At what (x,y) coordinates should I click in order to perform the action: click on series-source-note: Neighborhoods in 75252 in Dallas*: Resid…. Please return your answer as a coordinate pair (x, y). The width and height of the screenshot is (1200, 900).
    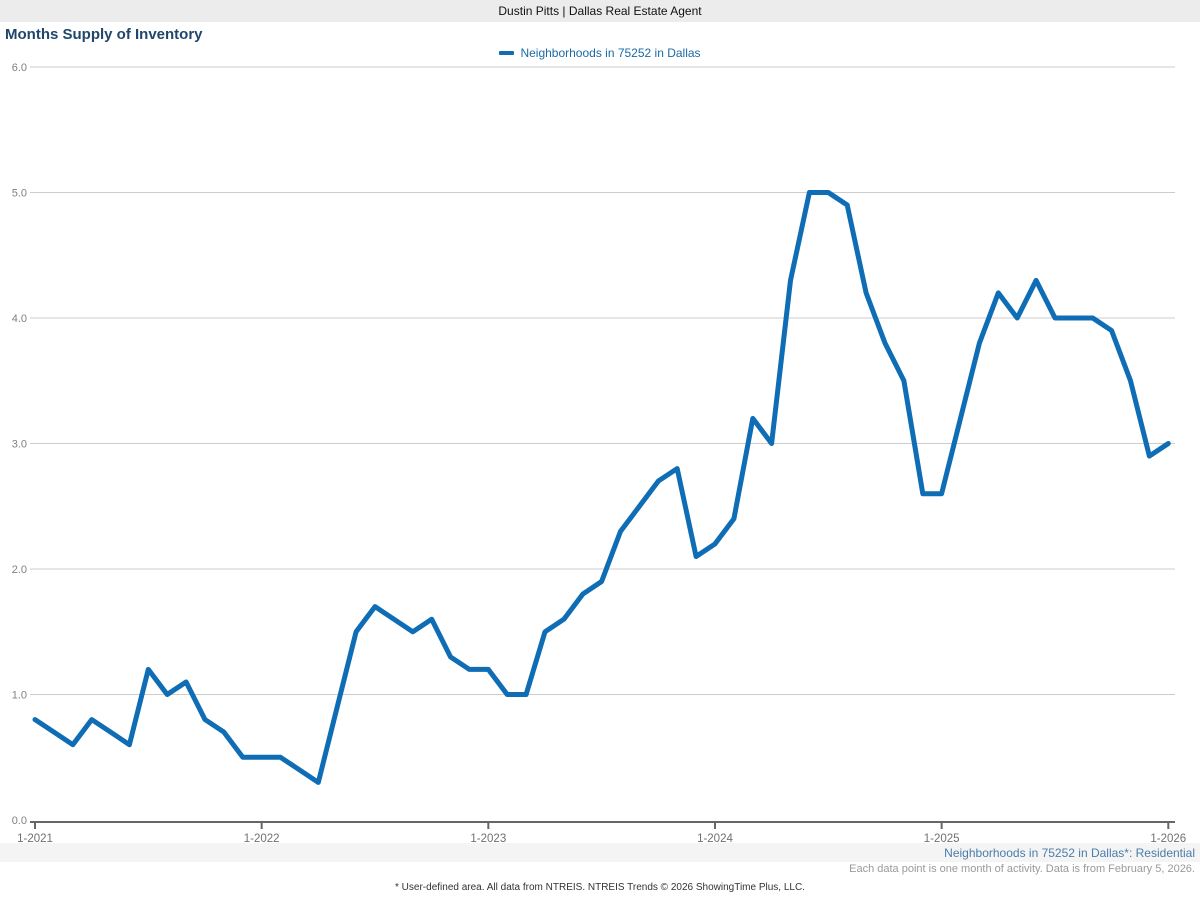
    Looking at the image, I should click on (1069, 853).